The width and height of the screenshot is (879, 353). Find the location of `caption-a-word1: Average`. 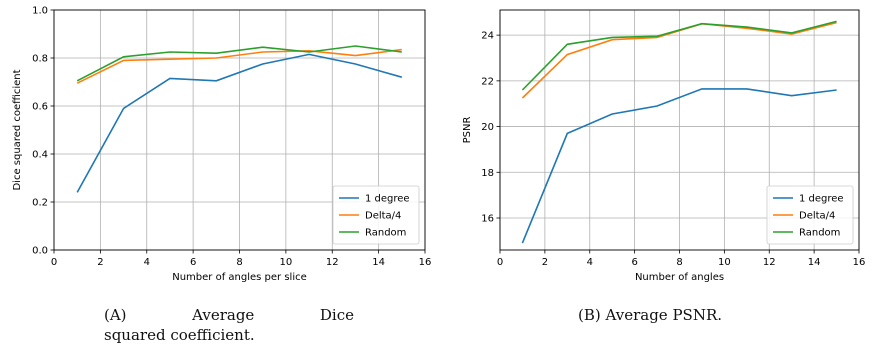

caption-a-word1: Average is located at coordinates (223, 315).